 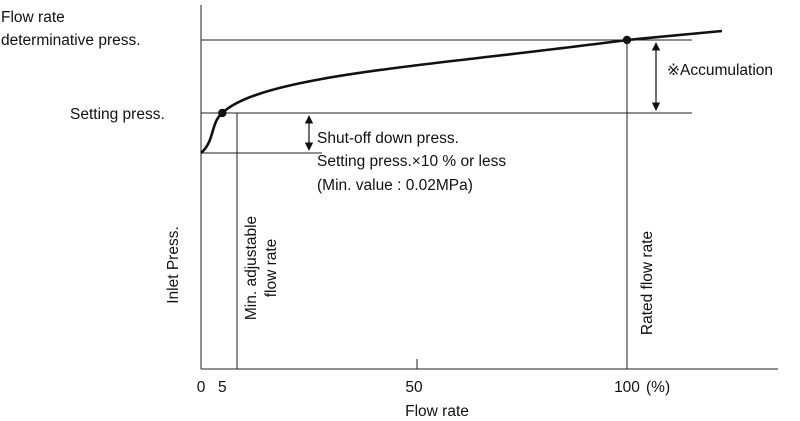 I want to click on min-adjustable-label-line2: flow rate, so click(x=271, y=268).